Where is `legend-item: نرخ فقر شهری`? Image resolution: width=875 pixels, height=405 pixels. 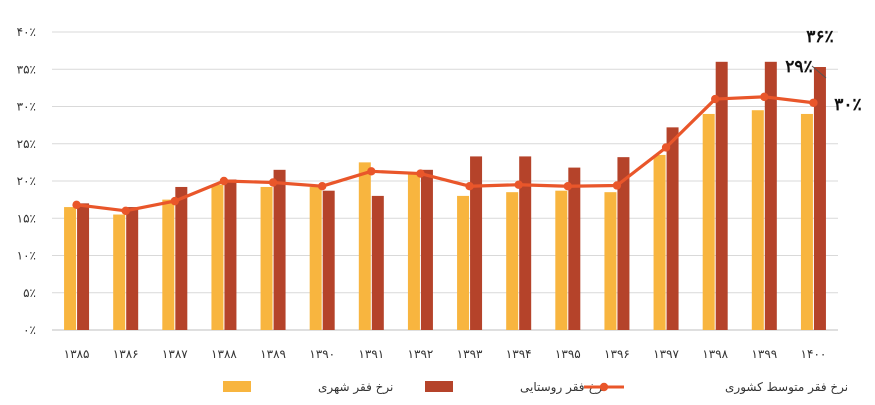
legend-item: نرخ فقر شهری is located at coordinates (308, 387).